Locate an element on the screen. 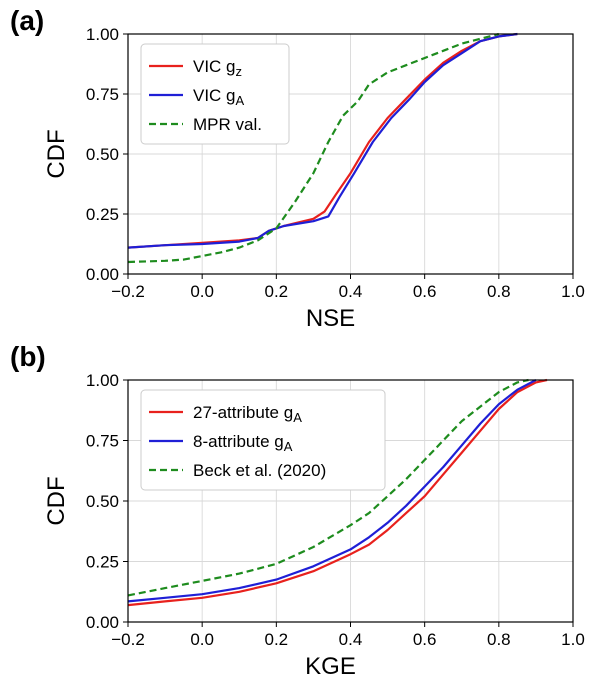  panel-label: (b) is located at coordinates (28, 356).